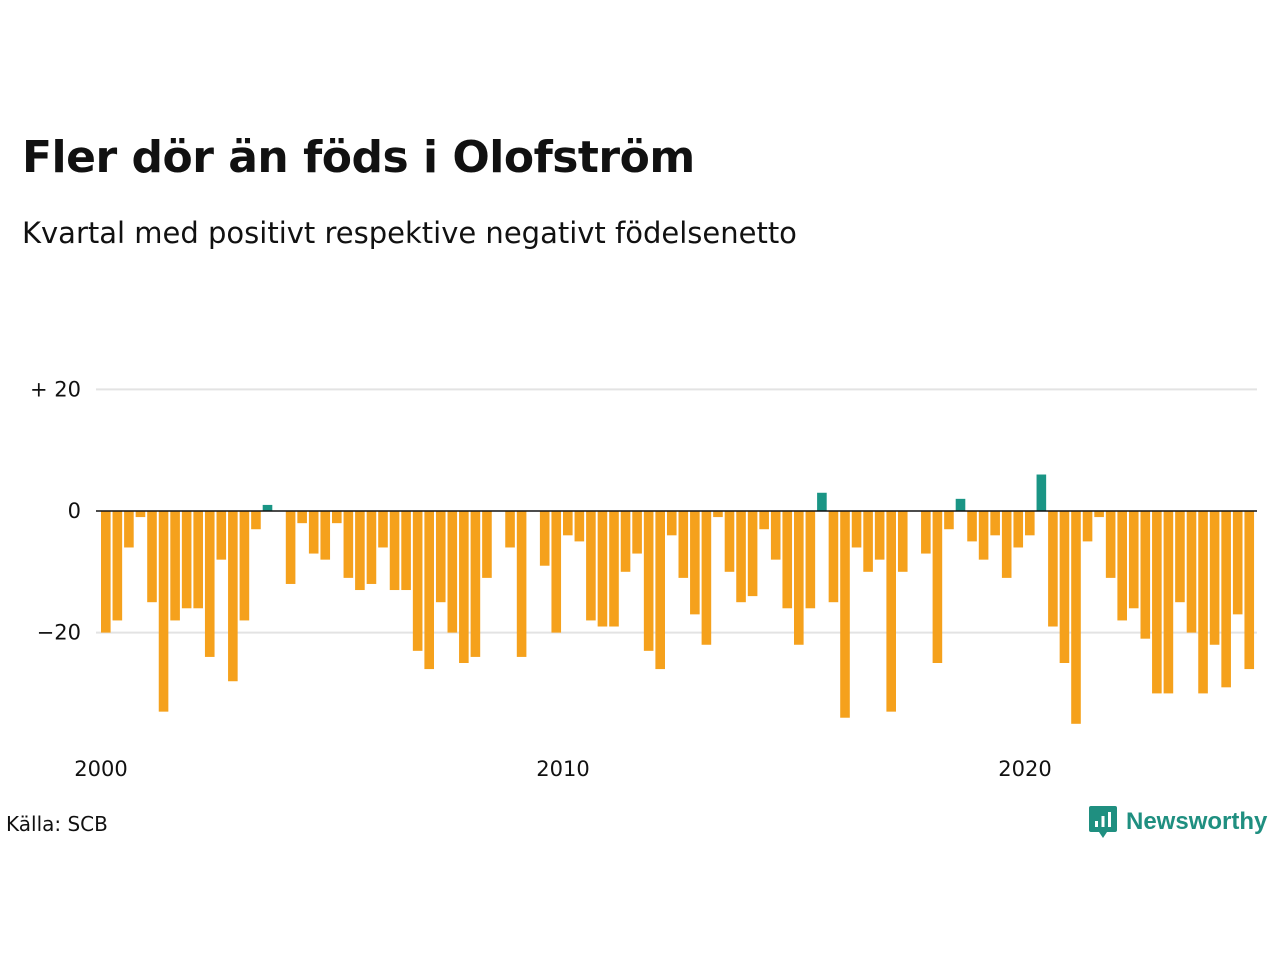 This screenshot has height=960, width=1280. I want to click on x-tick-label: 2010, so click(562, 769).